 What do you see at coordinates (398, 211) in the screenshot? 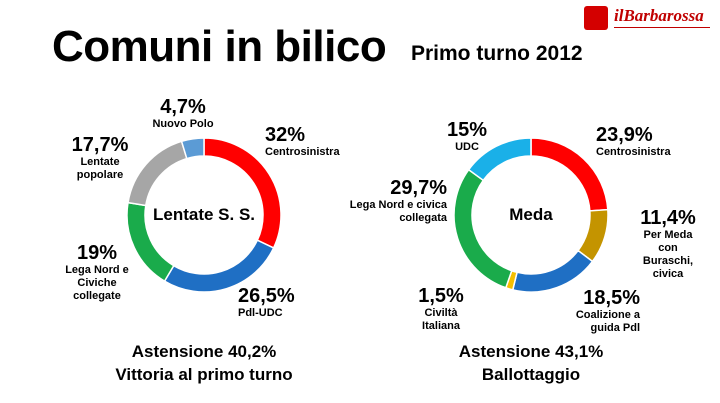
I see `category-label: Lega Nord e civica collegata` at bounding box center [398, 211].